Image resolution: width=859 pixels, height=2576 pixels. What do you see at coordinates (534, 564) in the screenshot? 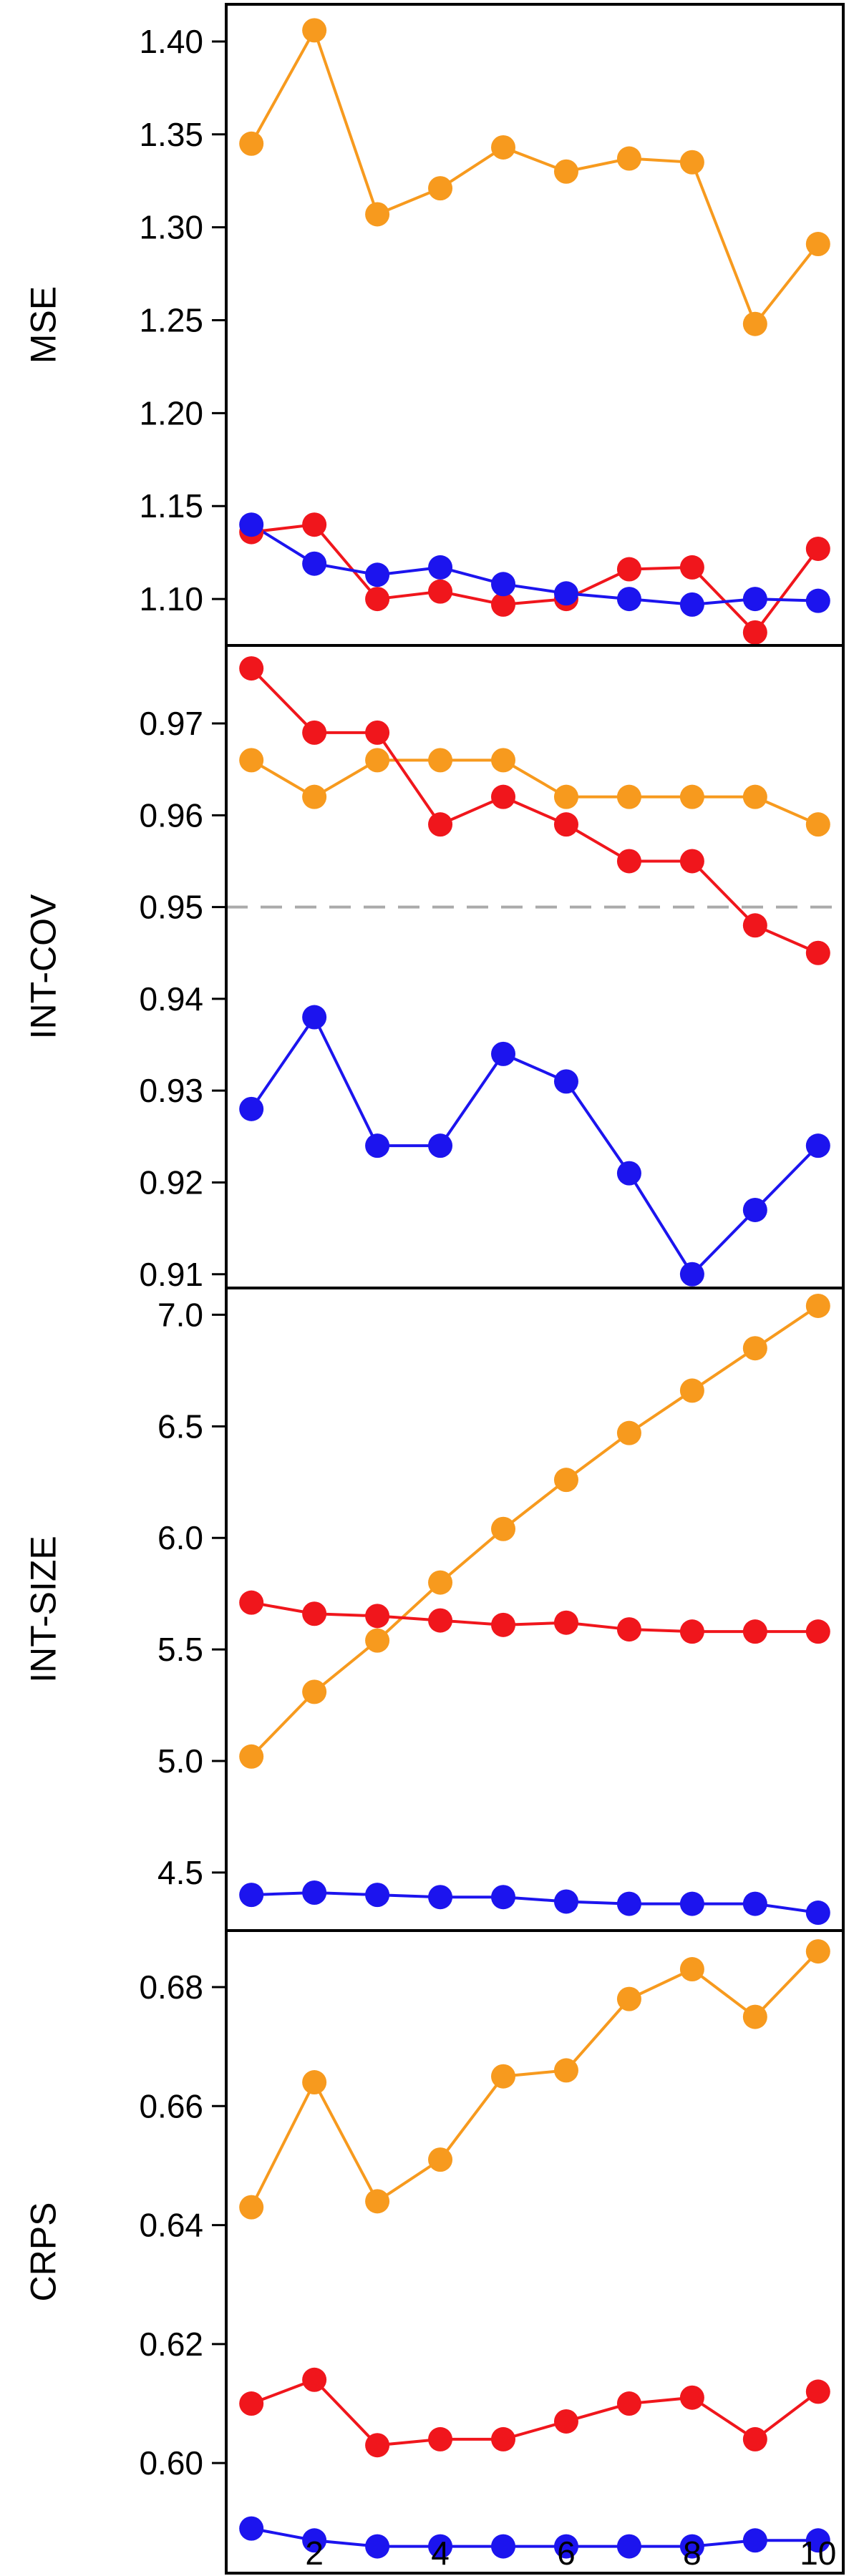
I see `panel-1-series-3-line` at bounding box center [534, 564].